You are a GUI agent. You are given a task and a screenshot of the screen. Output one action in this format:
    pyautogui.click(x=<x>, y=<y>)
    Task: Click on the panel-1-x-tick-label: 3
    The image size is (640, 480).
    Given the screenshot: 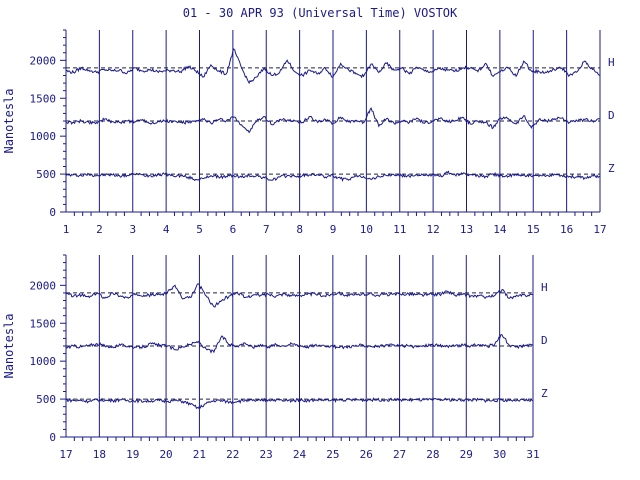 What is the action you would take?
    pyautogui.click(x=132, y=229)
    